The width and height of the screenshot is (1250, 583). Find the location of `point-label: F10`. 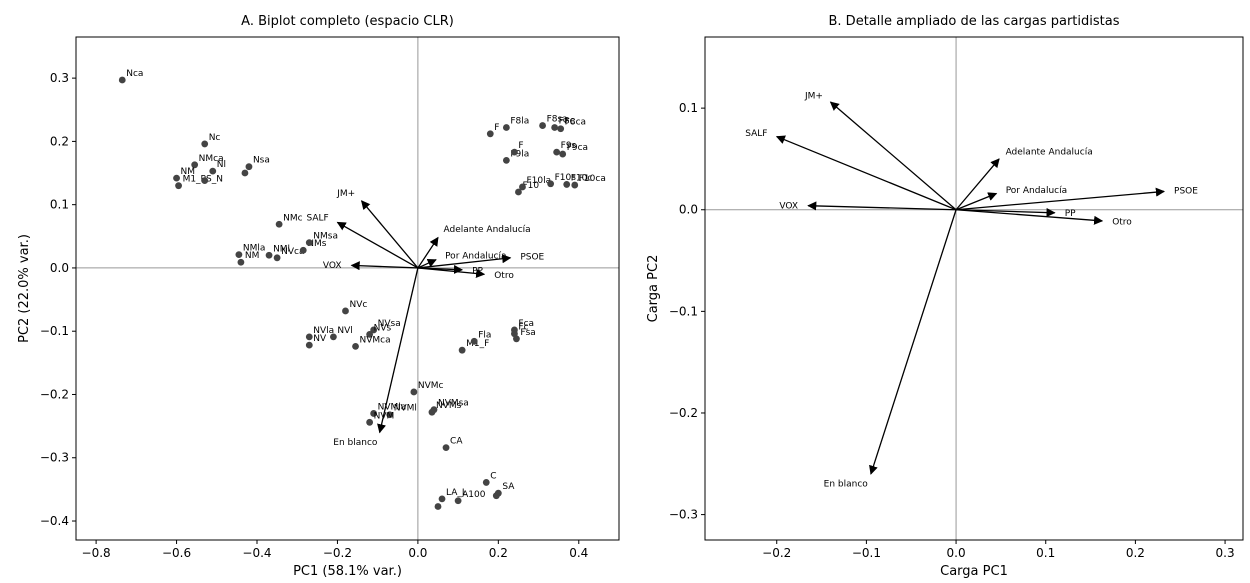

point-label: F10 is located at coordinates (530, 186).